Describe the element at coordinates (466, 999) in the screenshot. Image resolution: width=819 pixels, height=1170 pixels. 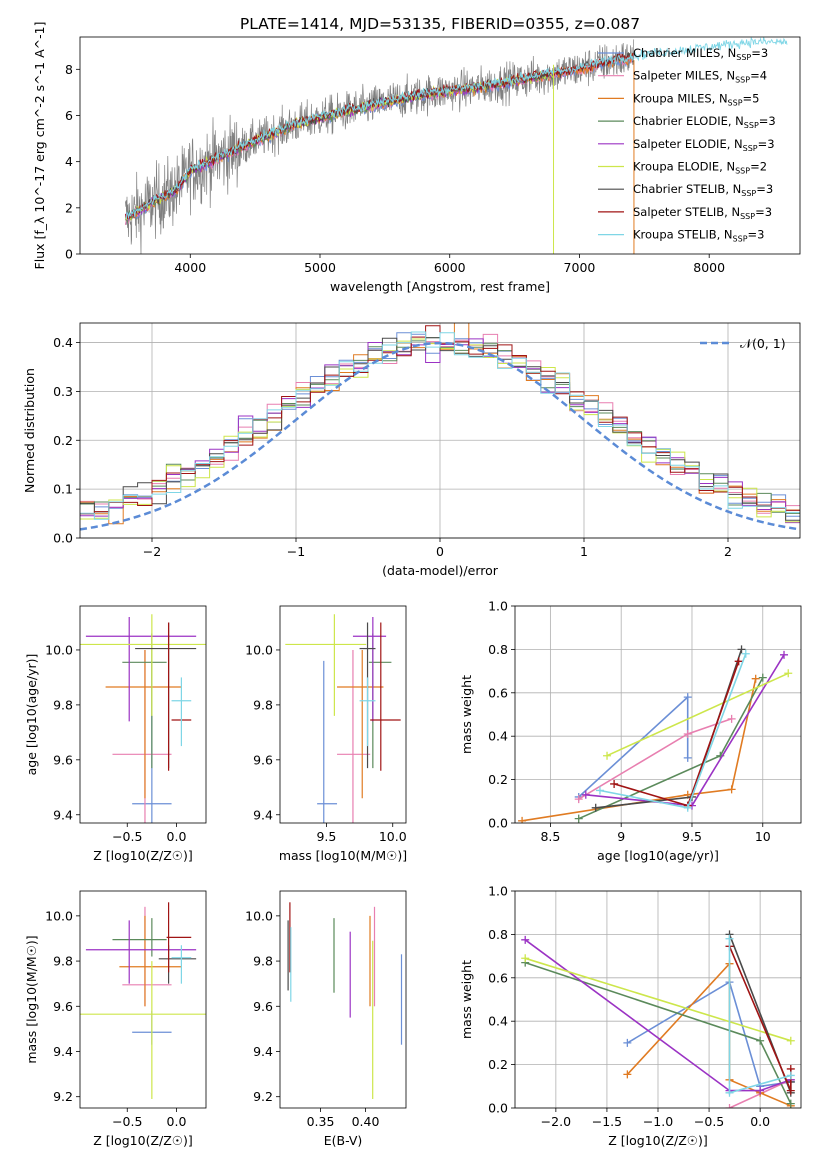
I see `y-axis-label: mass weight` at that location.